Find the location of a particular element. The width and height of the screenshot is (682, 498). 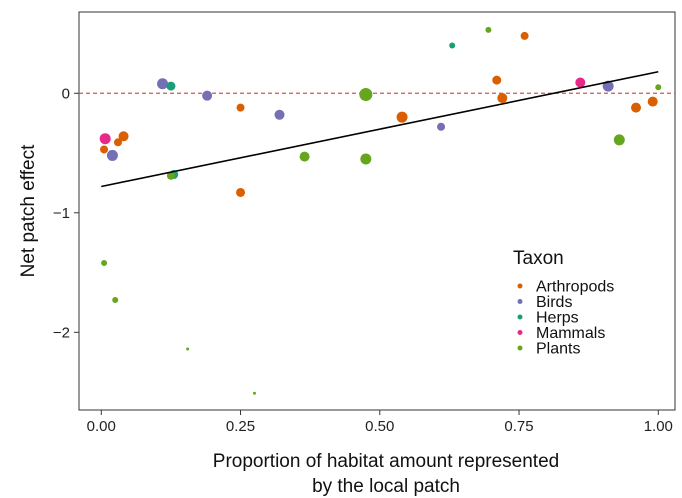

x-tick-label: 0.50 is located at coordinates (379, 426).